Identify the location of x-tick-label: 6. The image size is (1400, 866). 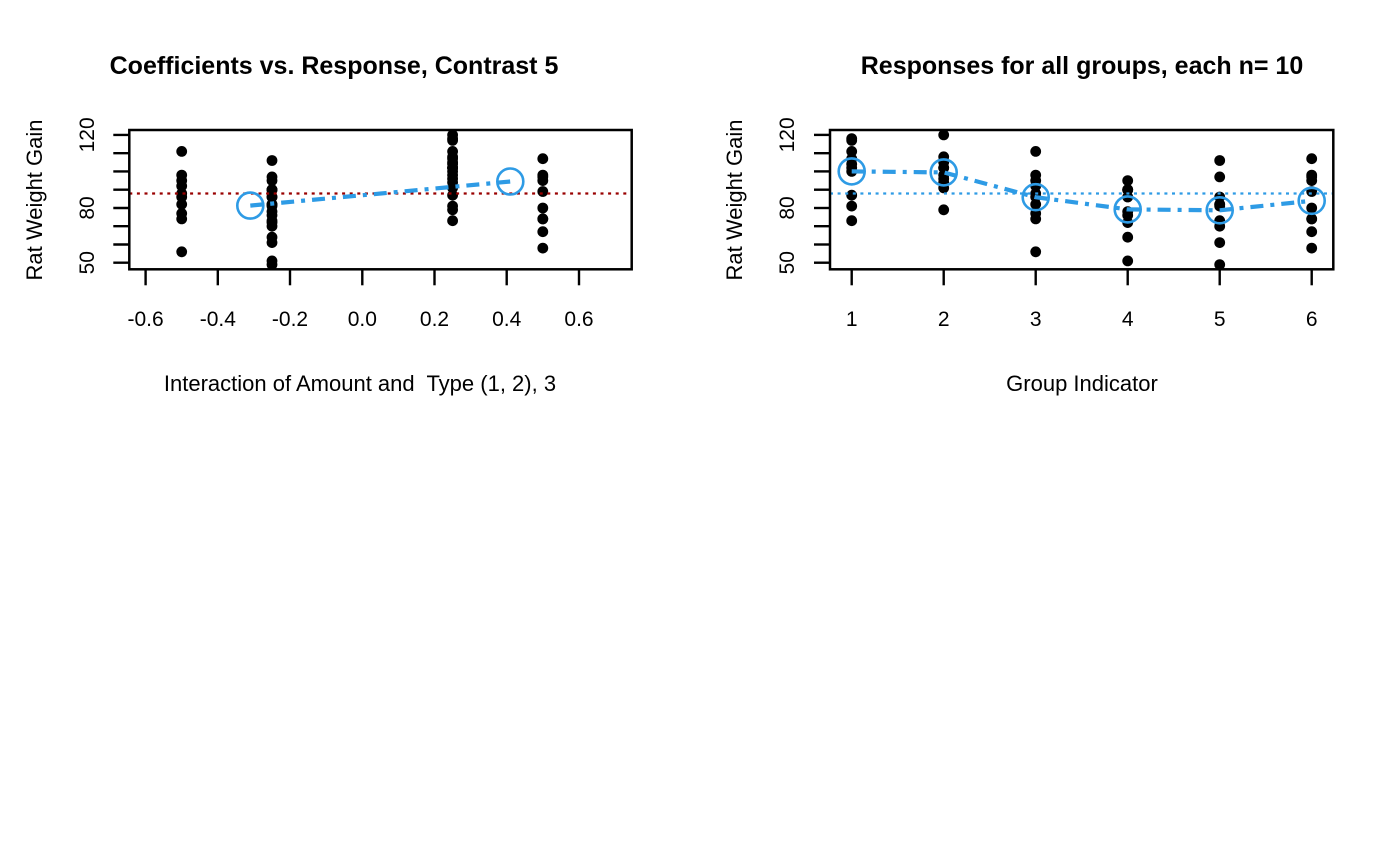
(1312, 319).